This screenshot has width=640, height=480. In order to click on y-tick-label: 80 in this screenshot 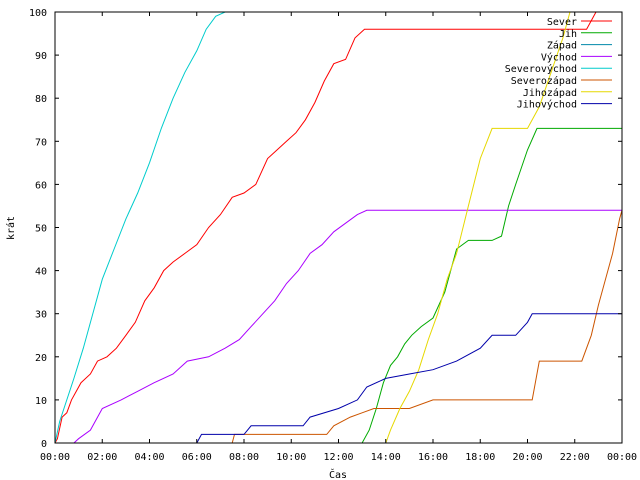, I will do `click(41, 99)`.